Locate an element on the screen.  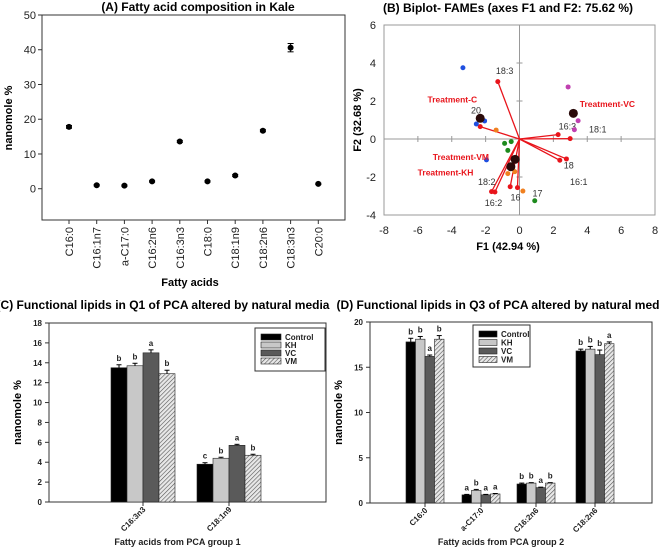
bar-control is located at coordinates (119, 435).